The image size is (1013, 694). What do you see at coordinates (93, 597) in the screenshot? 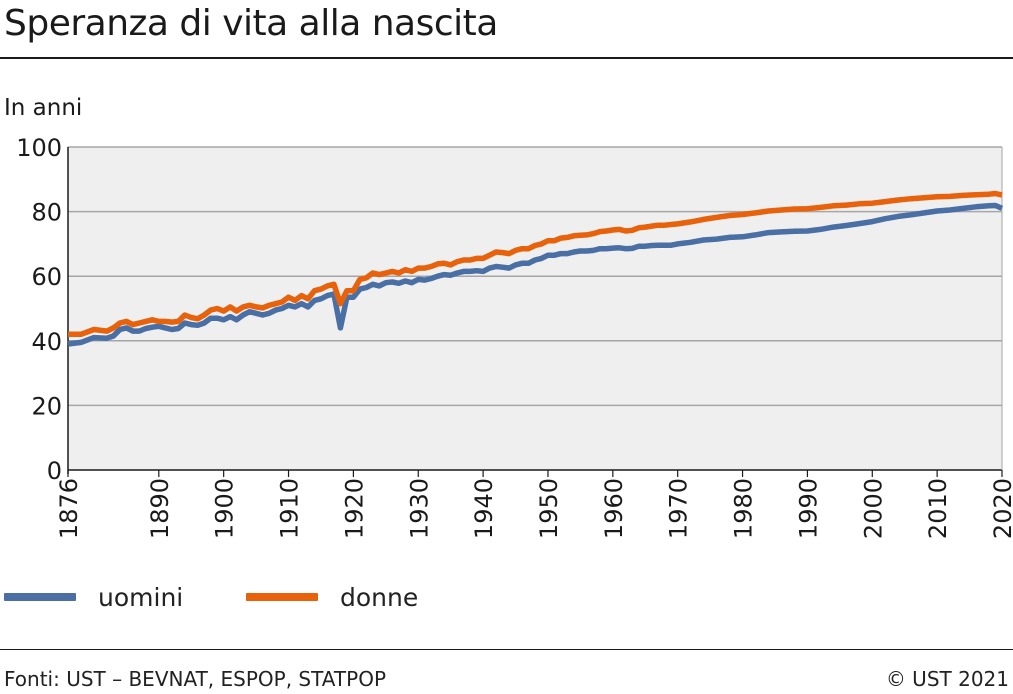
I see `legend-item-uomini: uomini` at bounding box center [93, 597].